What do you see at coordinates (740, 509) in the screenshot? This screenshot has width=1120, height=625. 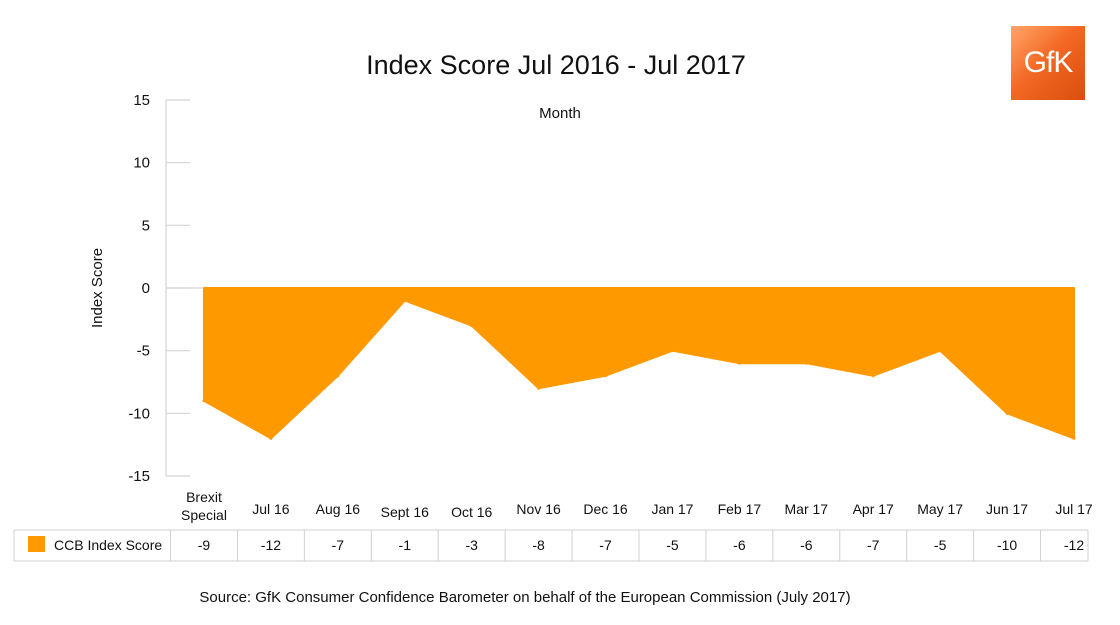 I see `x-tick-label: Feb 17` at bounding box center [740, 509].